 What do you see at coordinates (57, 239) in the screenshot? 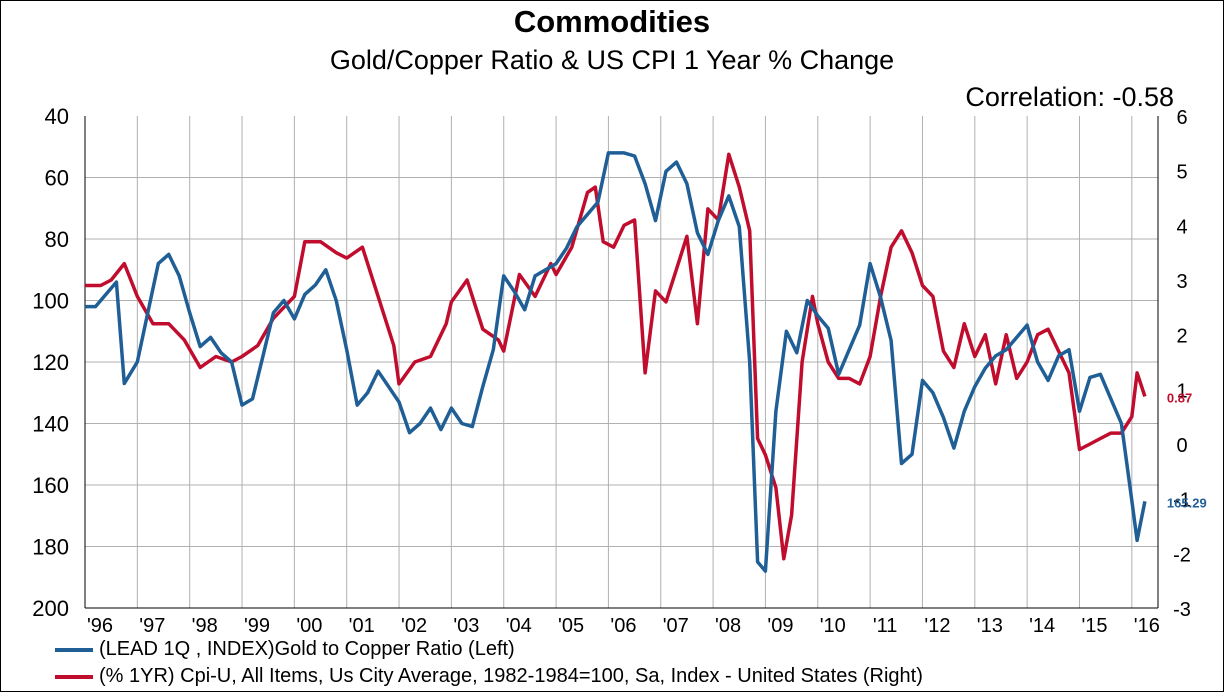
I see `y-left-tick-label: 80` at bounding box center [57, 239].